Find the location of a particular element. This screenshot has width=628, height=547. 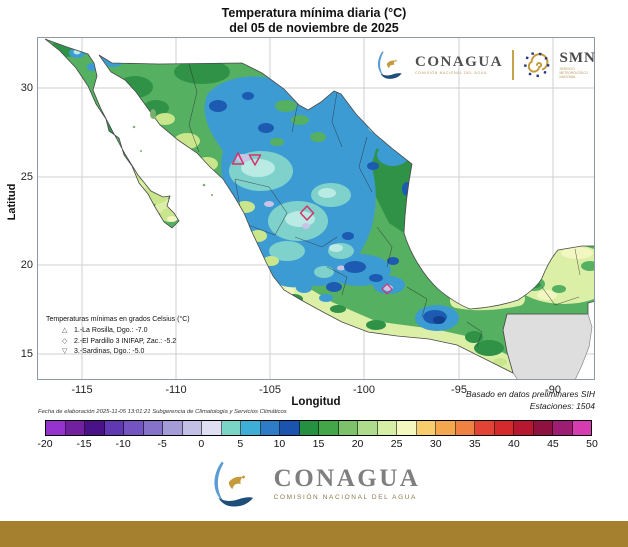

colorbar-label-50: 50 is located at coordinates (592, 444).